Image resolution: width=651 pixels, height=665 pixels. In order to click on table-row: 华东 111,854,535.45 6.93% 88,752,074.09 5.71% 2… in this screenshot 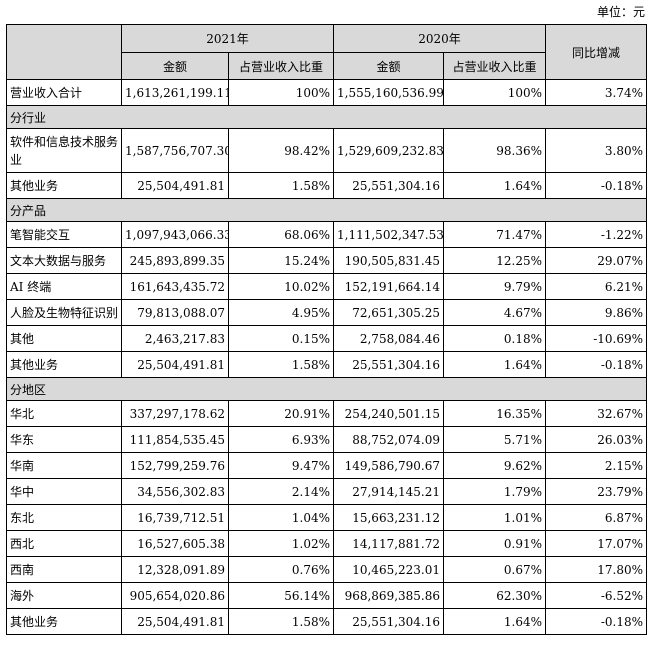, I will do `click(327, 439)`.